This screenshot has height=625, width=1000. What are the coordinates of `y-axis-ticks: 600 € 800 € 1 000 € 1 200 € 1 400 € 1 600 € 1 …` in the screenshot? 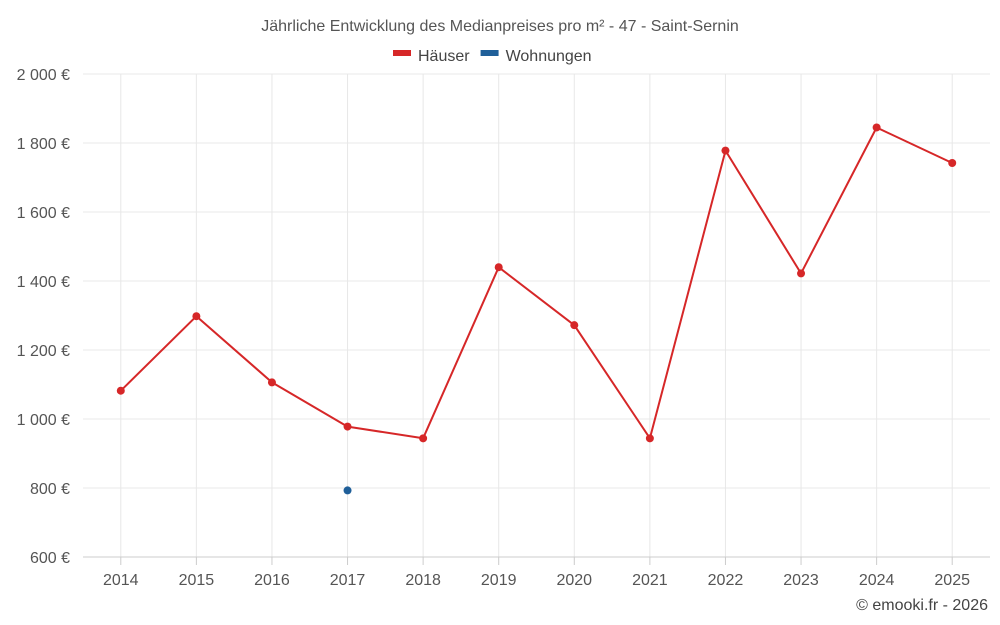 It's located at (43, 317).